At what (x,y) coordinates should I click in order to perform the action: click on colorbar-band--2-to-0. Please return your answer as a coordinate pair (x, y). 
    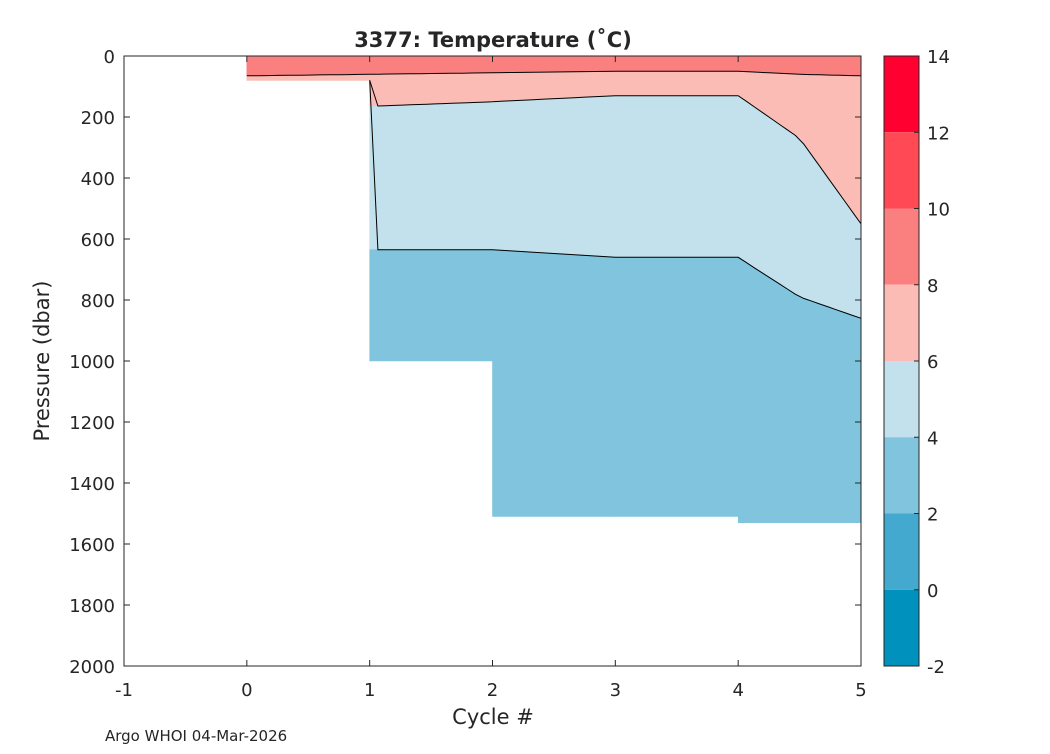
    Looking at the image, I should click on (901, 627).